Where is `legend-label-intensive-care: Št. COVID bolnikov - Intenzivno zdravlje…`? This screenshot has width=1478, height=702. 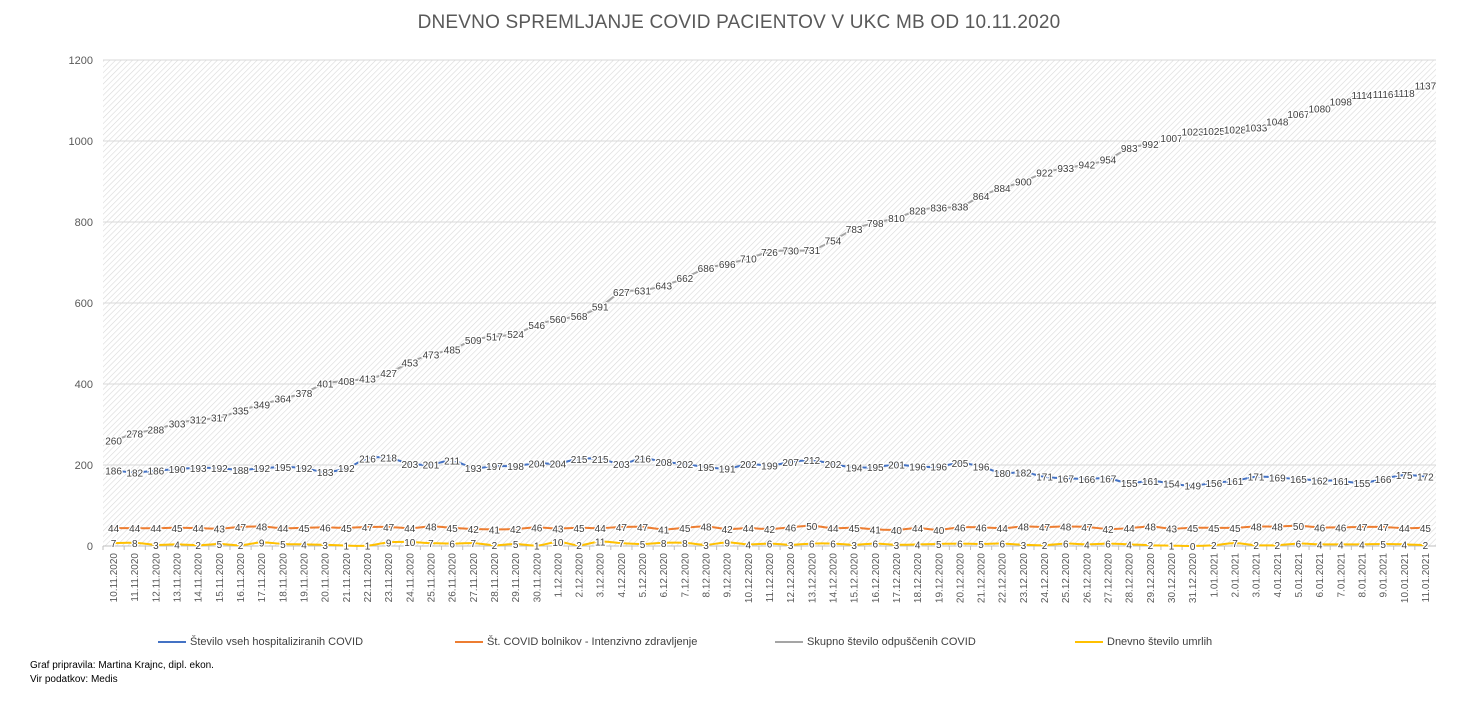 legend-label-intensive-care: Št. COVID bolnikov - Intenzivno zdravlje… is located at coordinates (592, 642).